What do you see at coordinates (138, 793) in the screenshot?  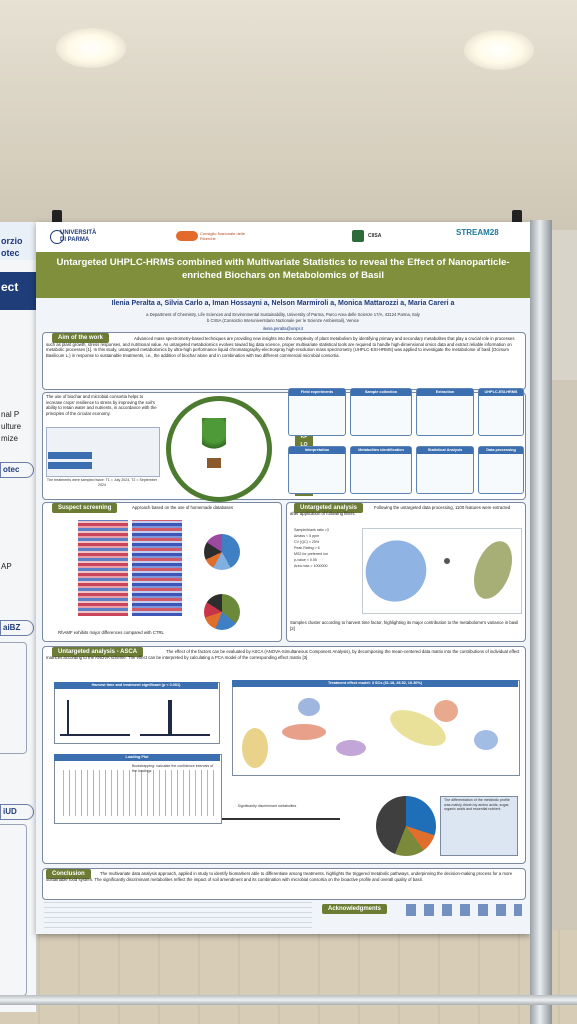 I see `loading-spectrum` at bounding box center [138, 793].